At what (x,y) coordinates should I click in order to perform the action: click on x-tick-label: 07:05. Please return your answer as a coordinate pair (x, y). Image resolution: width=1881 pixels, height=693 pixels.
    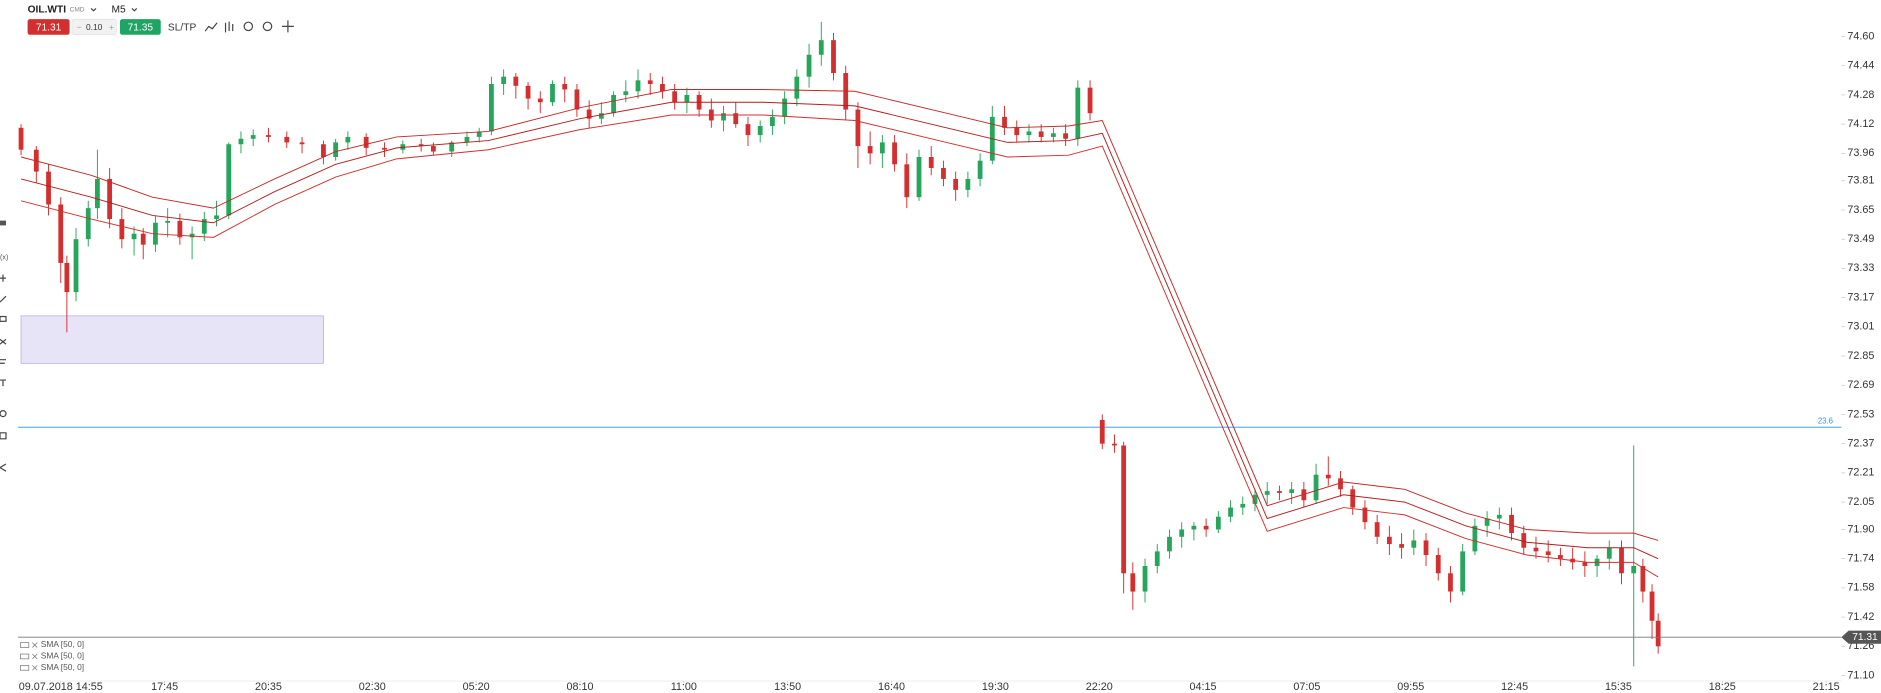
    Looking at the image, I should click on (1306, 687).